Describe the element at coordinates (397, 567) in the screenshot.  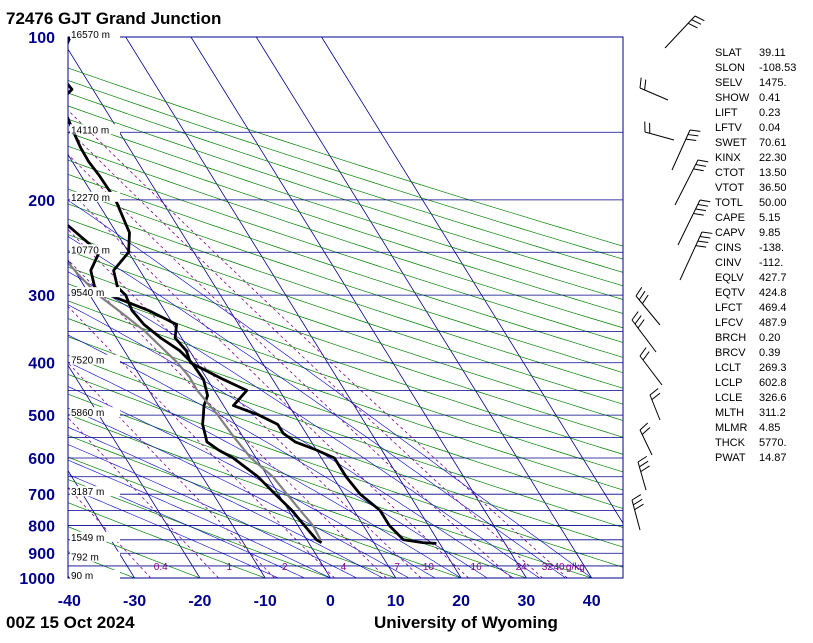
I see `mixing-ratio-label: 7` at that location.